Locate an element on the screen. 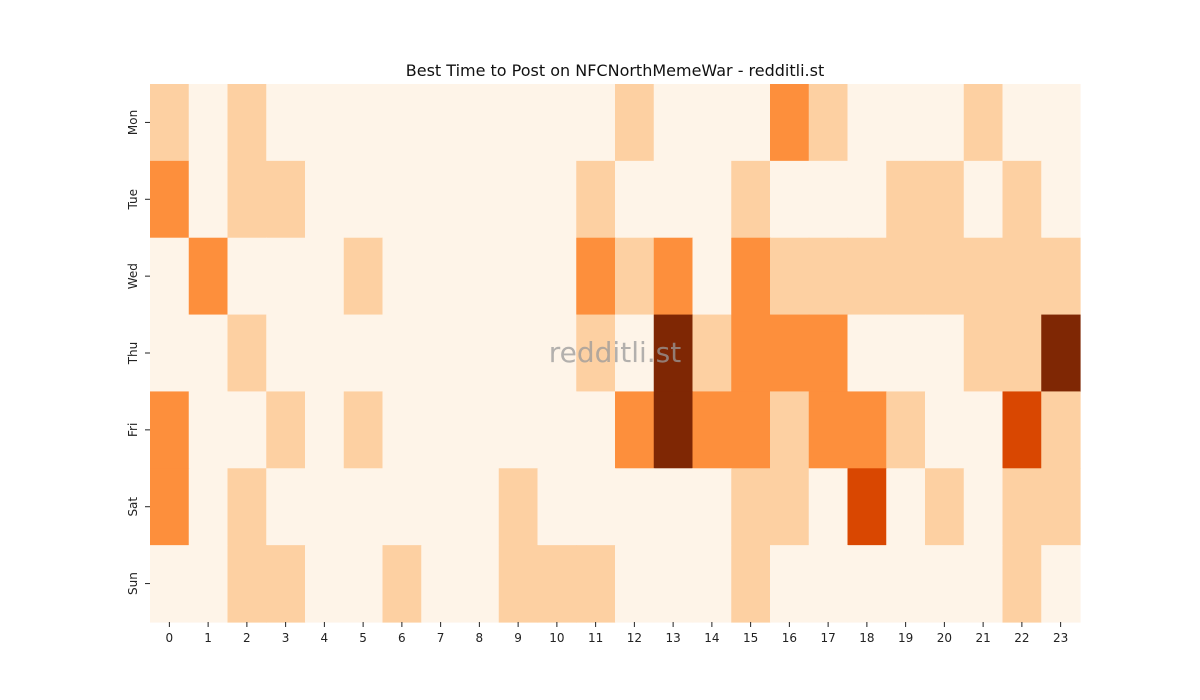  x-tick-label: 20 is located at coordinates (944, 638).